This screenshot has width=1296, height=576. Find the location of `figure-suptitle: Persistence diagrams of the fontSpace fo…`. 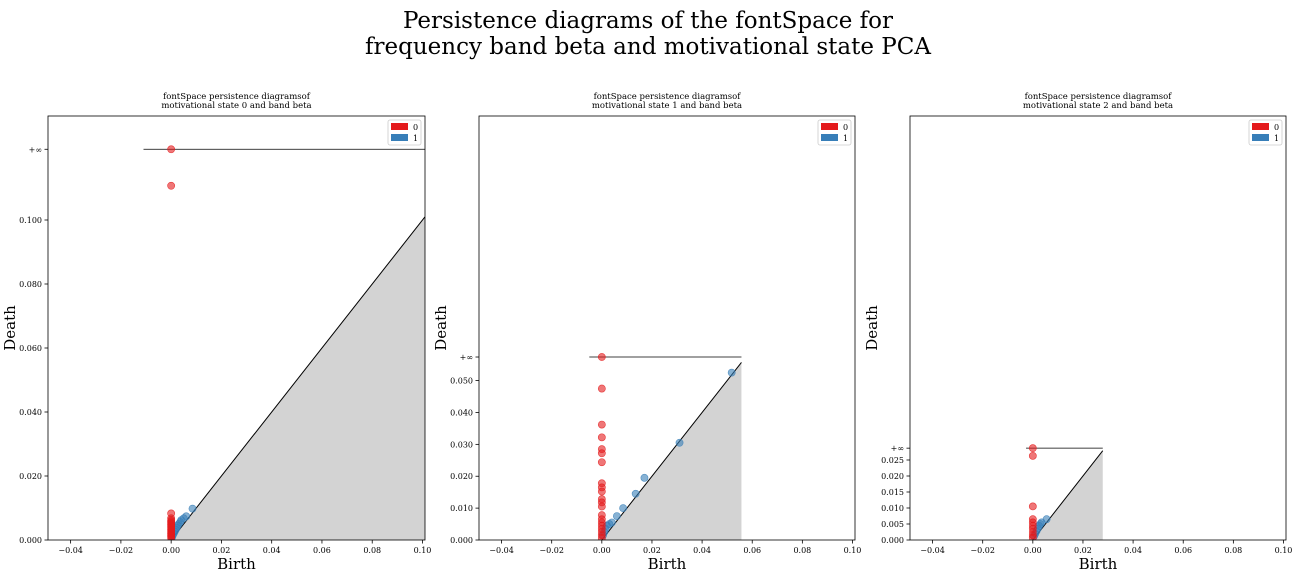

figure-suptitle: Persistence diagrams of the fontSpace fo… is located at coordinates (648, 34).